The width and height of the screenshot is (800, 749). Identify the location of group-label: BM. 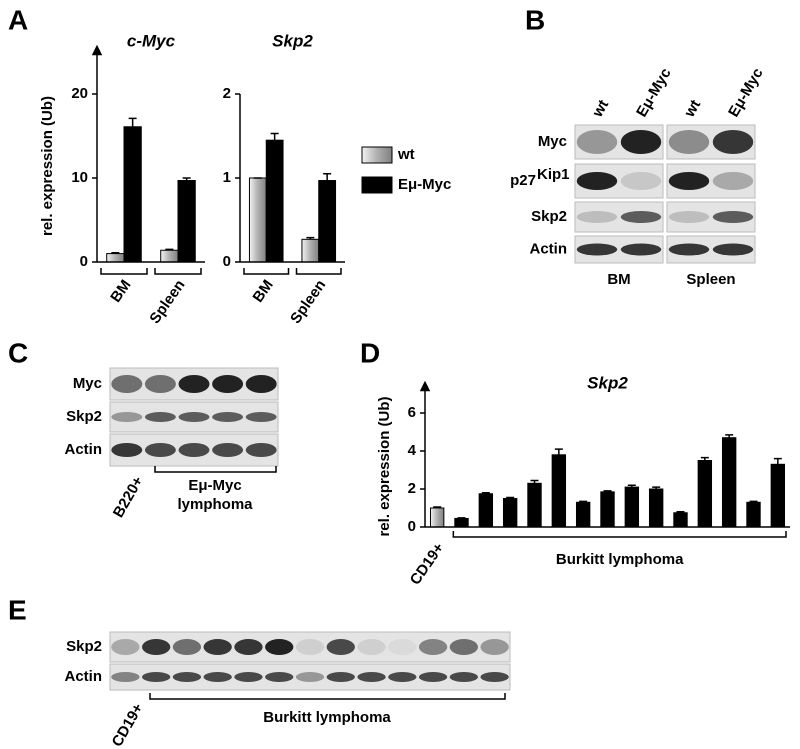
(618, 279).